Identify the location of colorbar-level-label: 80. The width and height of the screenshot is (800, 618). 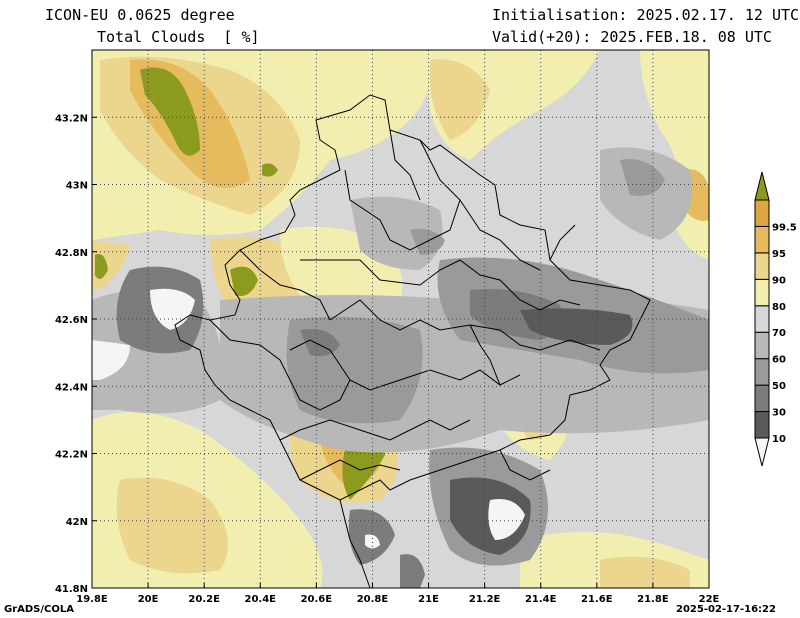
(779, 307).